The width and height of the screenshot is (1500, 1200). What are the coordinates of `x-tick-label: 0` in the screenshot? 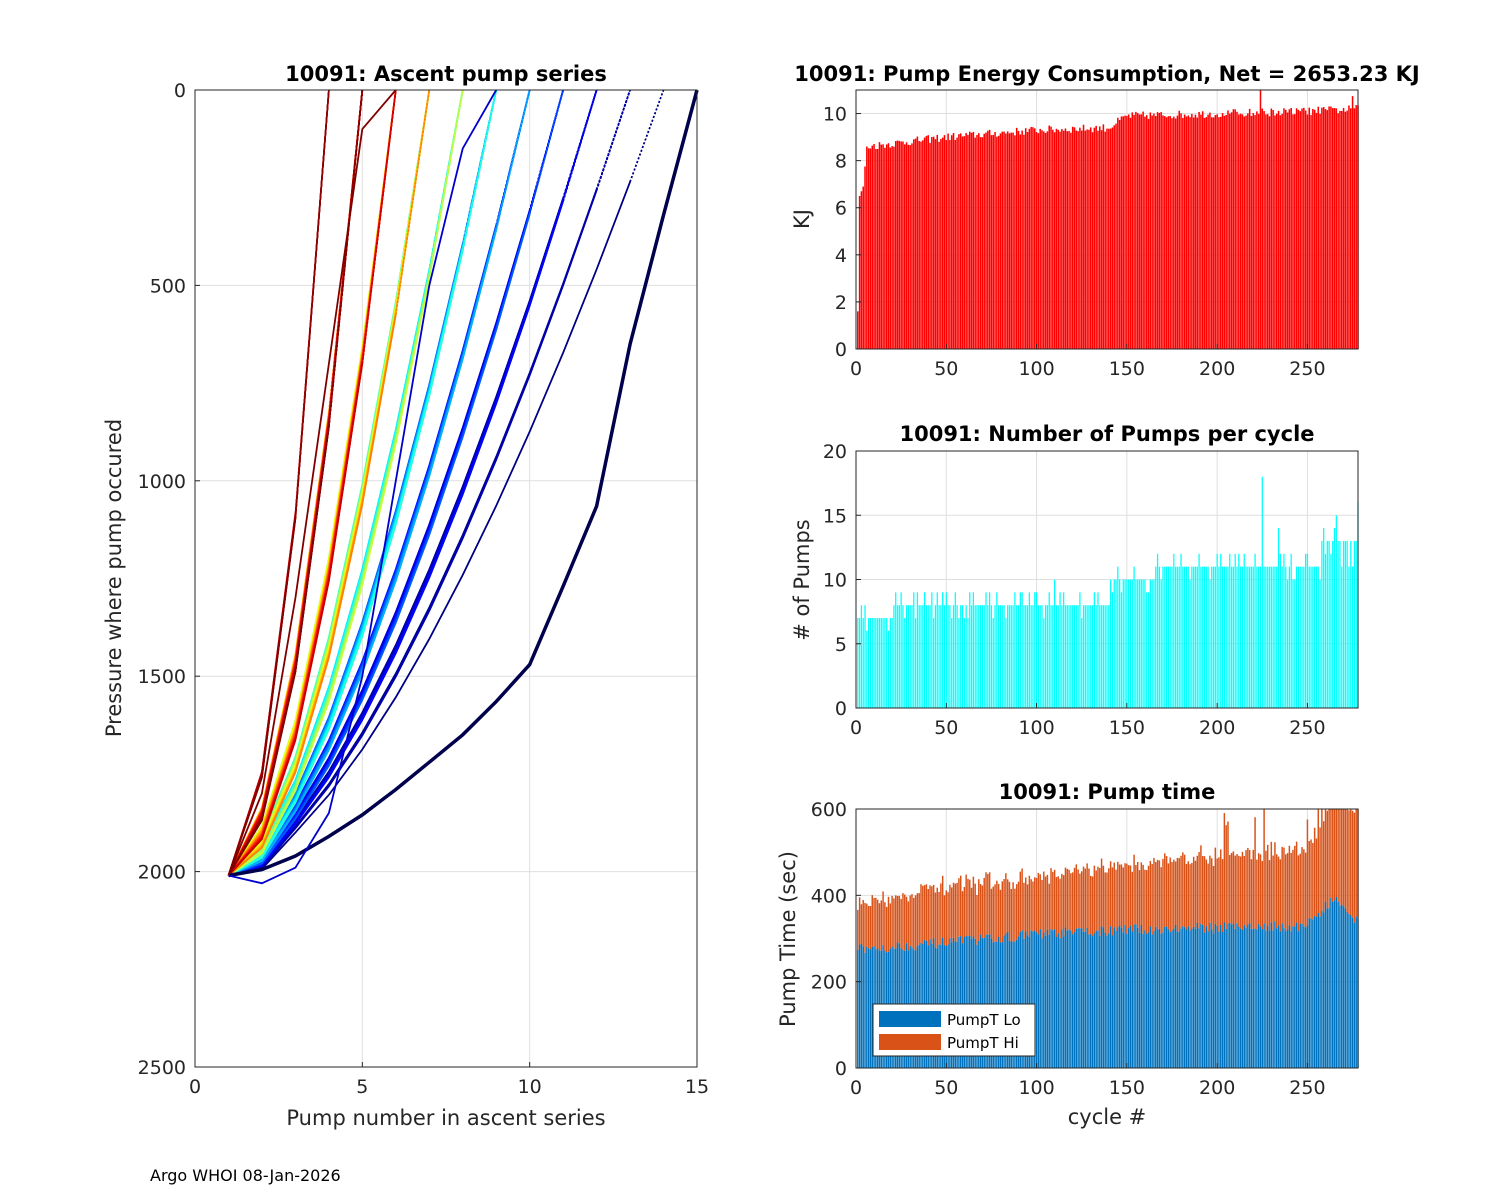 It's located at (195, 1087).